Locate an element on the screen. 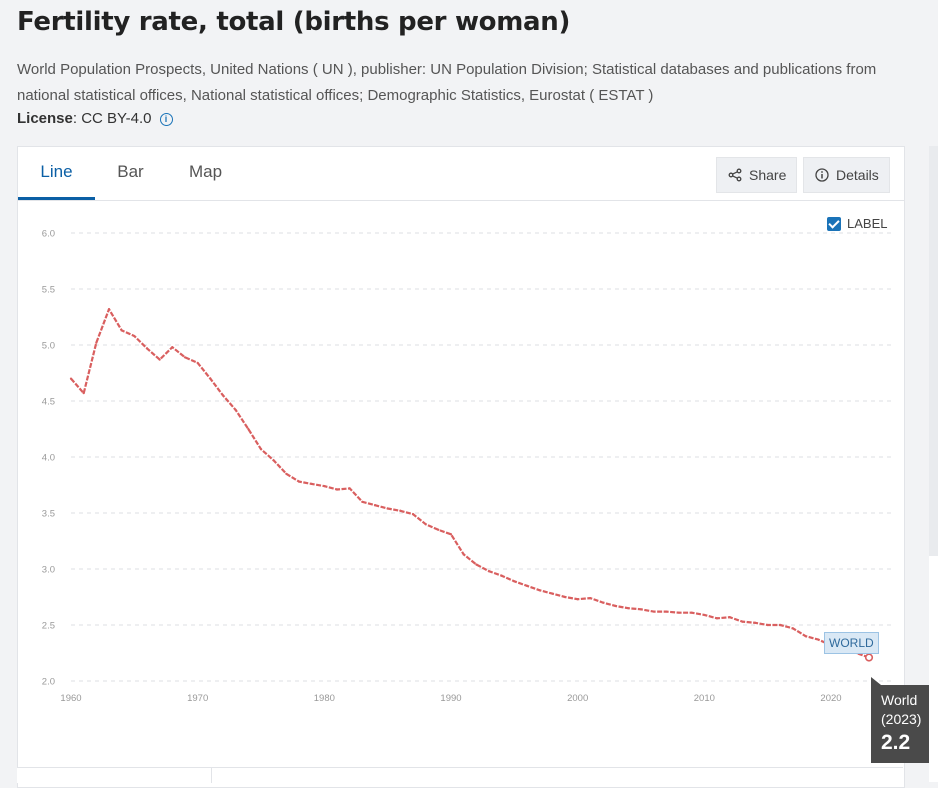 The width and height of the screenshot is (938, 788). y-tick-label: 2.5 is located at coordinates (48, 626).